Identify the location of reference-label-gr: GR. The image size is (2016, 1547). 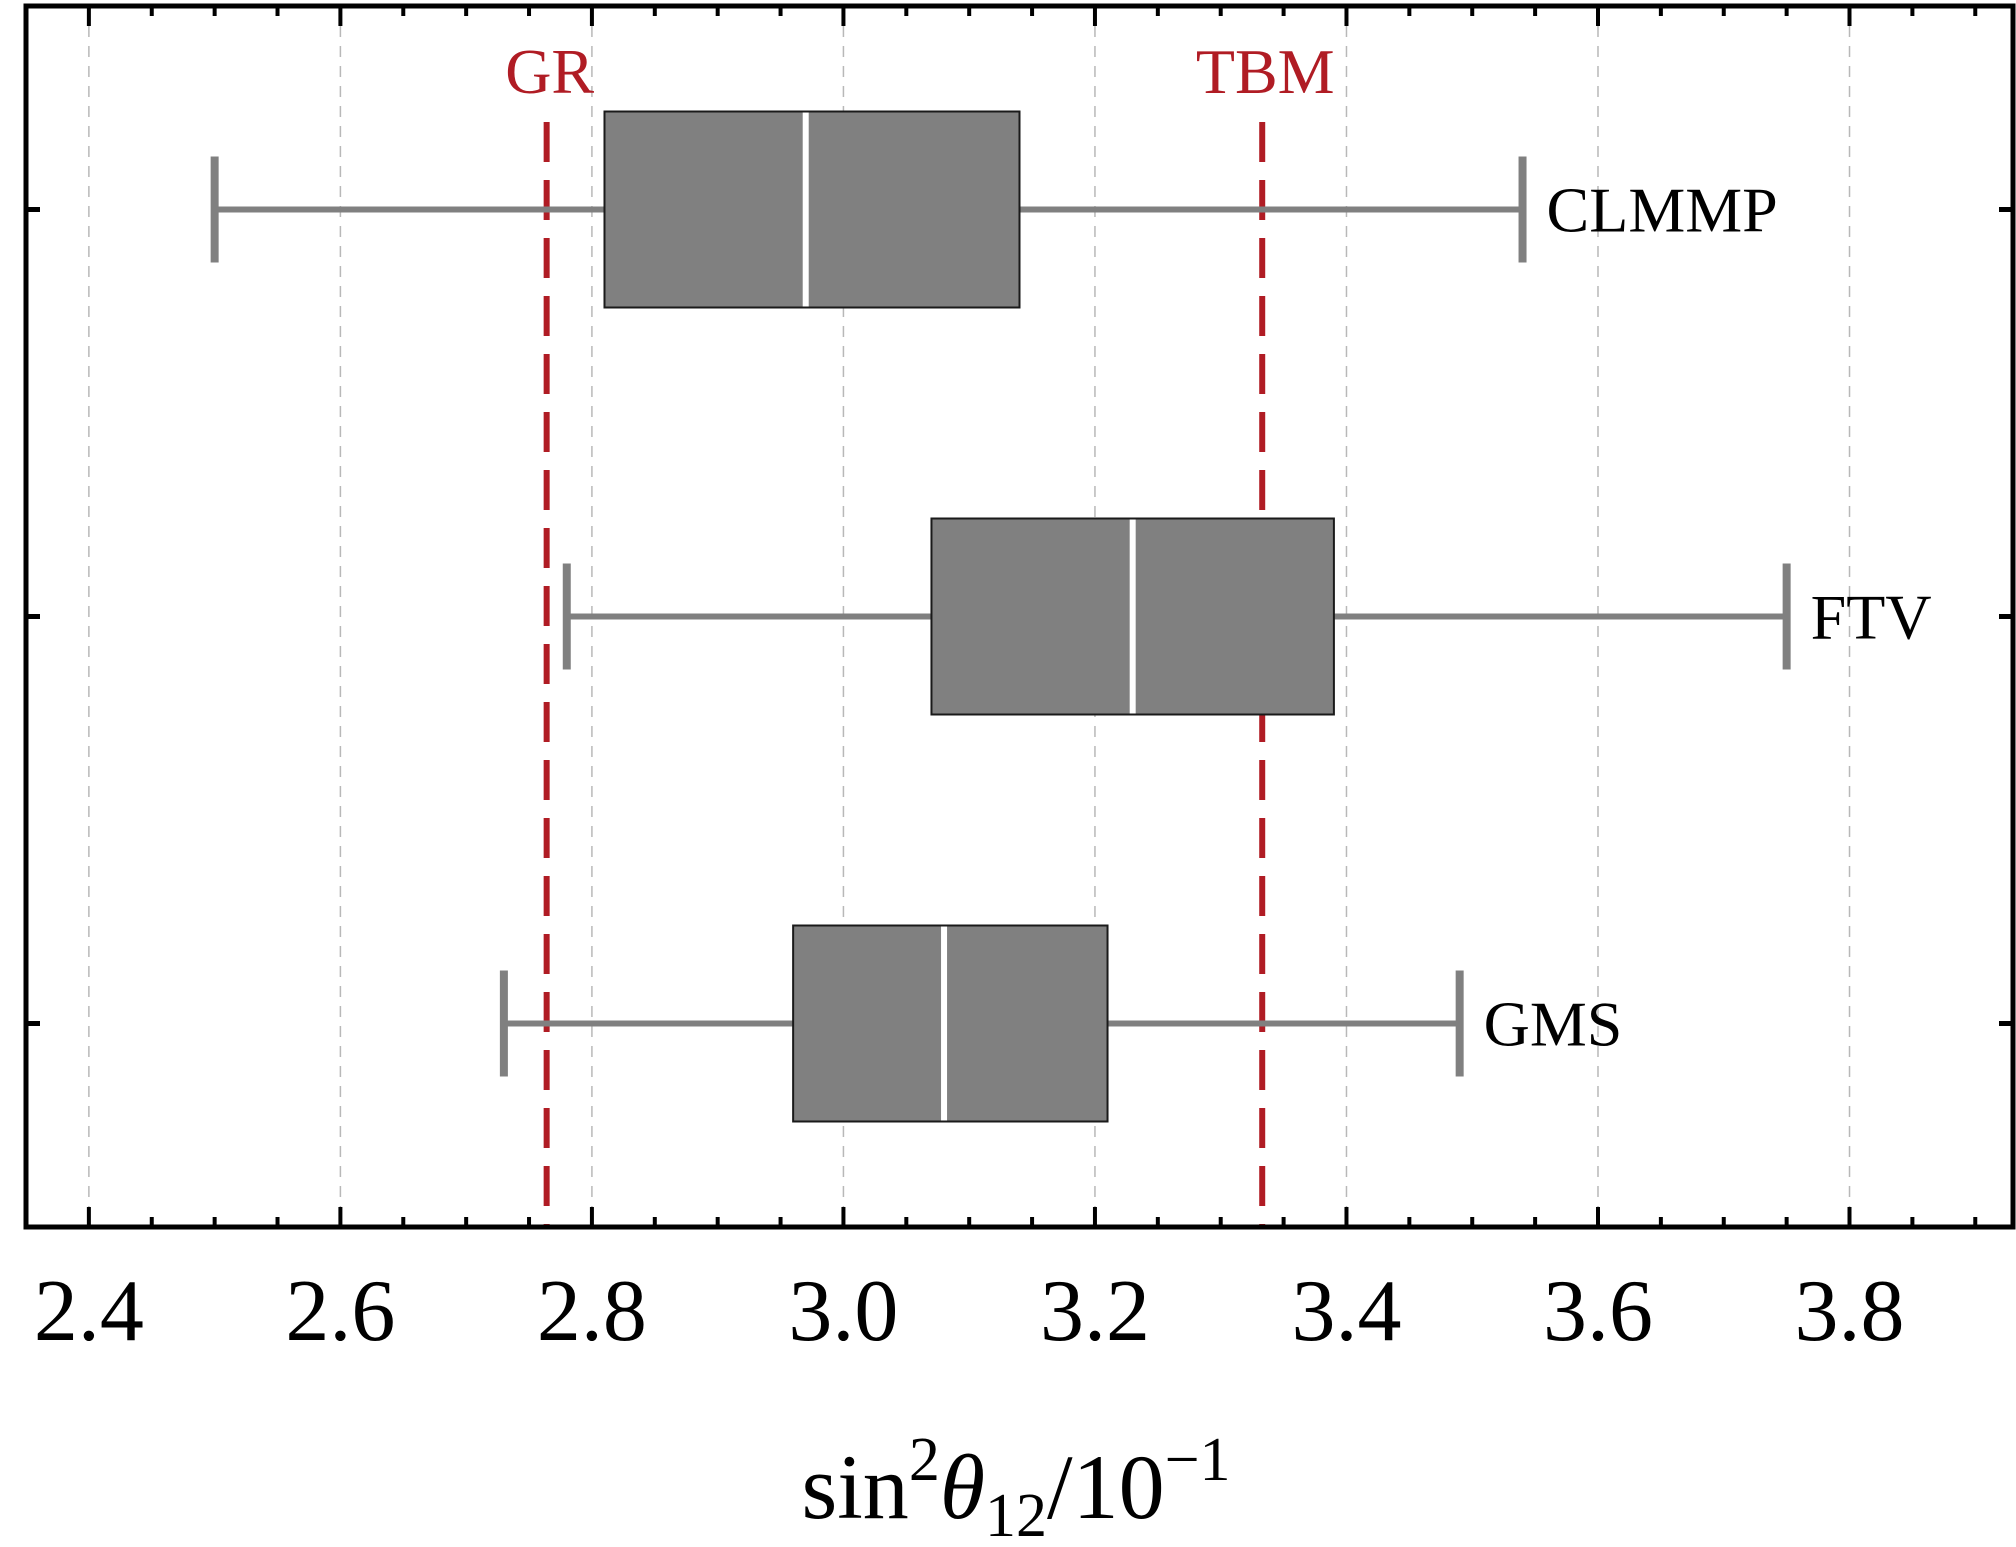
(549, 71).